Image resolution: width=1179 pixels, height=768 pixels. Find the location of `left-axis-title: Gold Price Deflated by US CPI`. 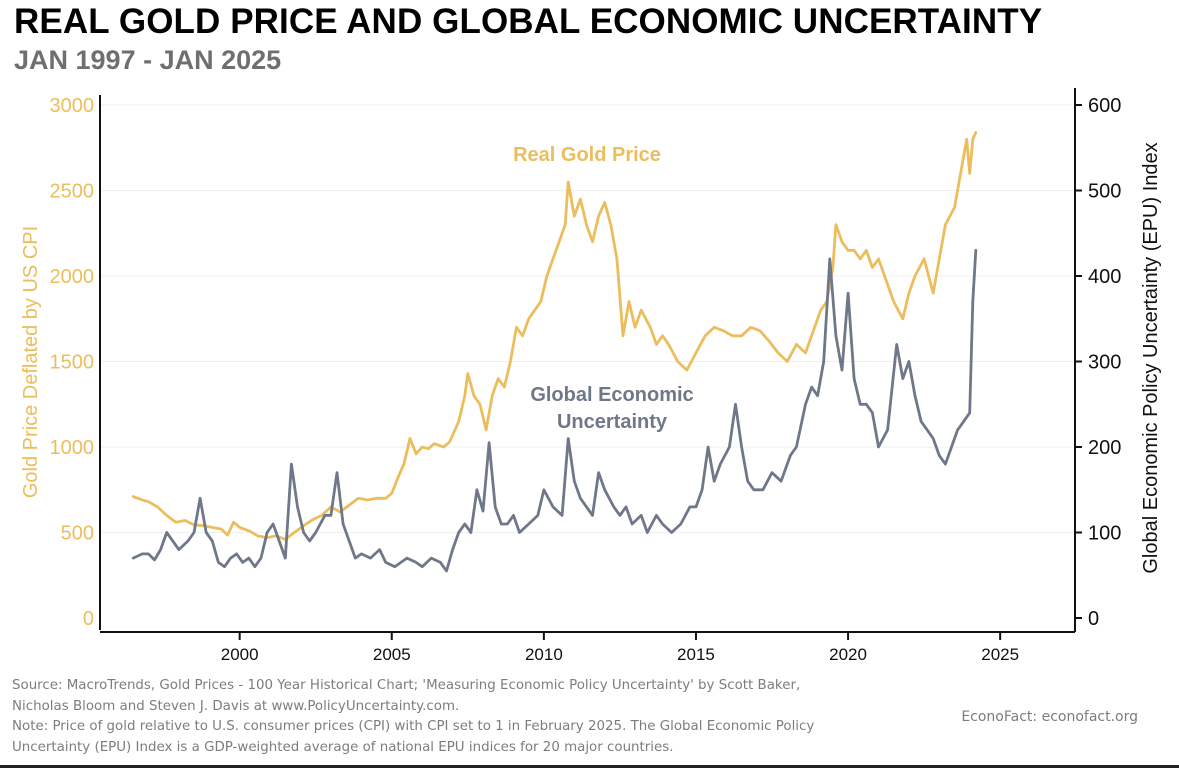

left-axis-title: Gold Price Deflated by US CPI is located at coordinates (31, 362).